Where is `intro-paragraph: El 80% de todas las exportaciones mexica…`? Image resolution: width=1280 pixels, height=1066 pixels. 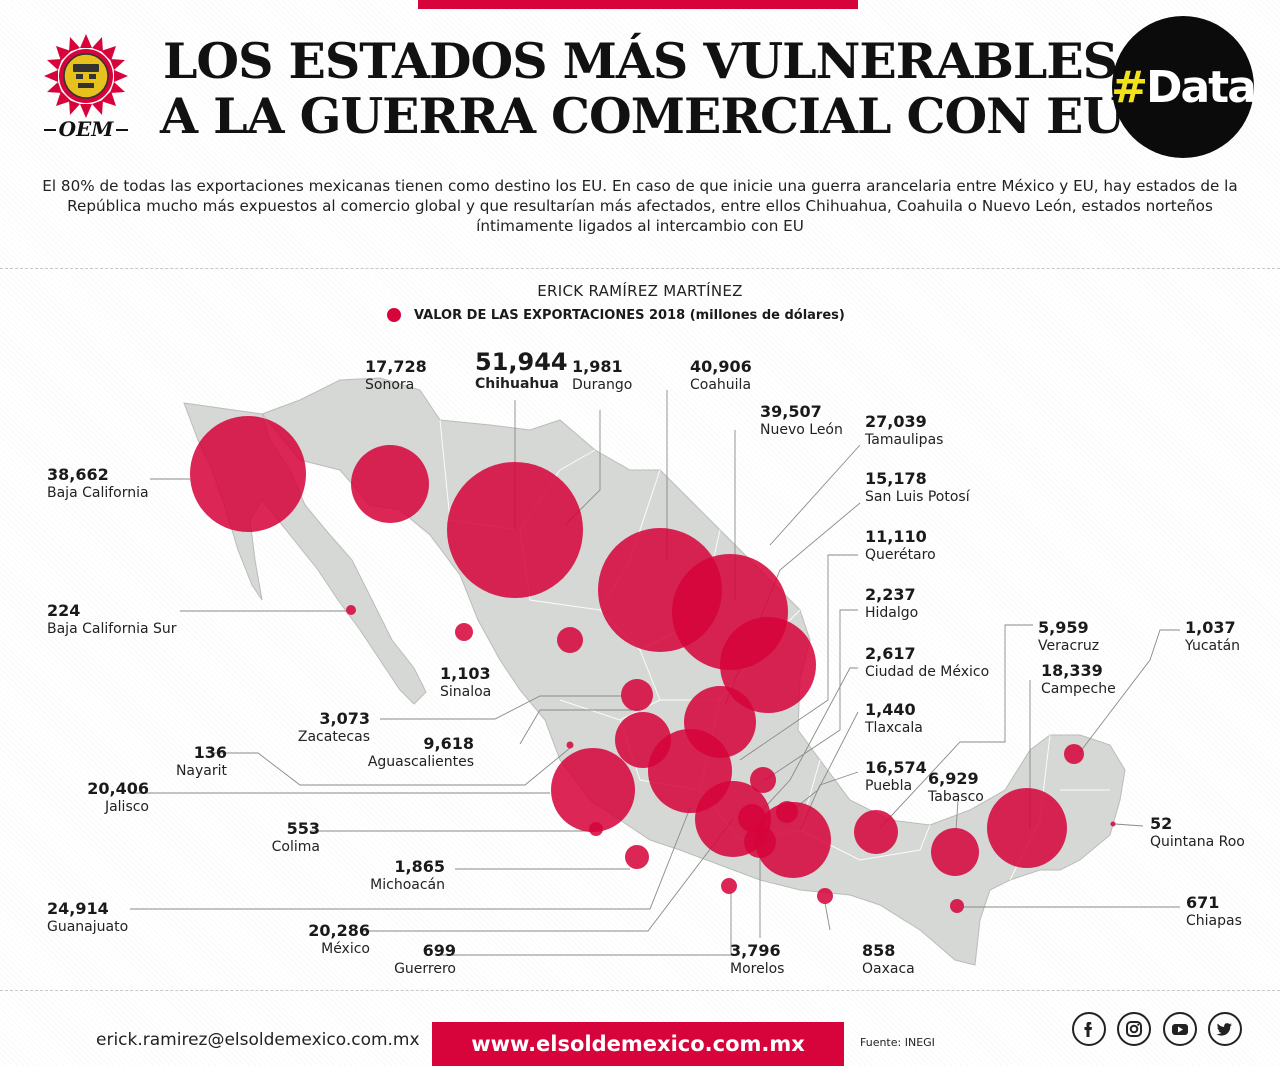
intro-paragraph: El 80% de todas las exportaciones mexica… is located at coordinates (640, 206).